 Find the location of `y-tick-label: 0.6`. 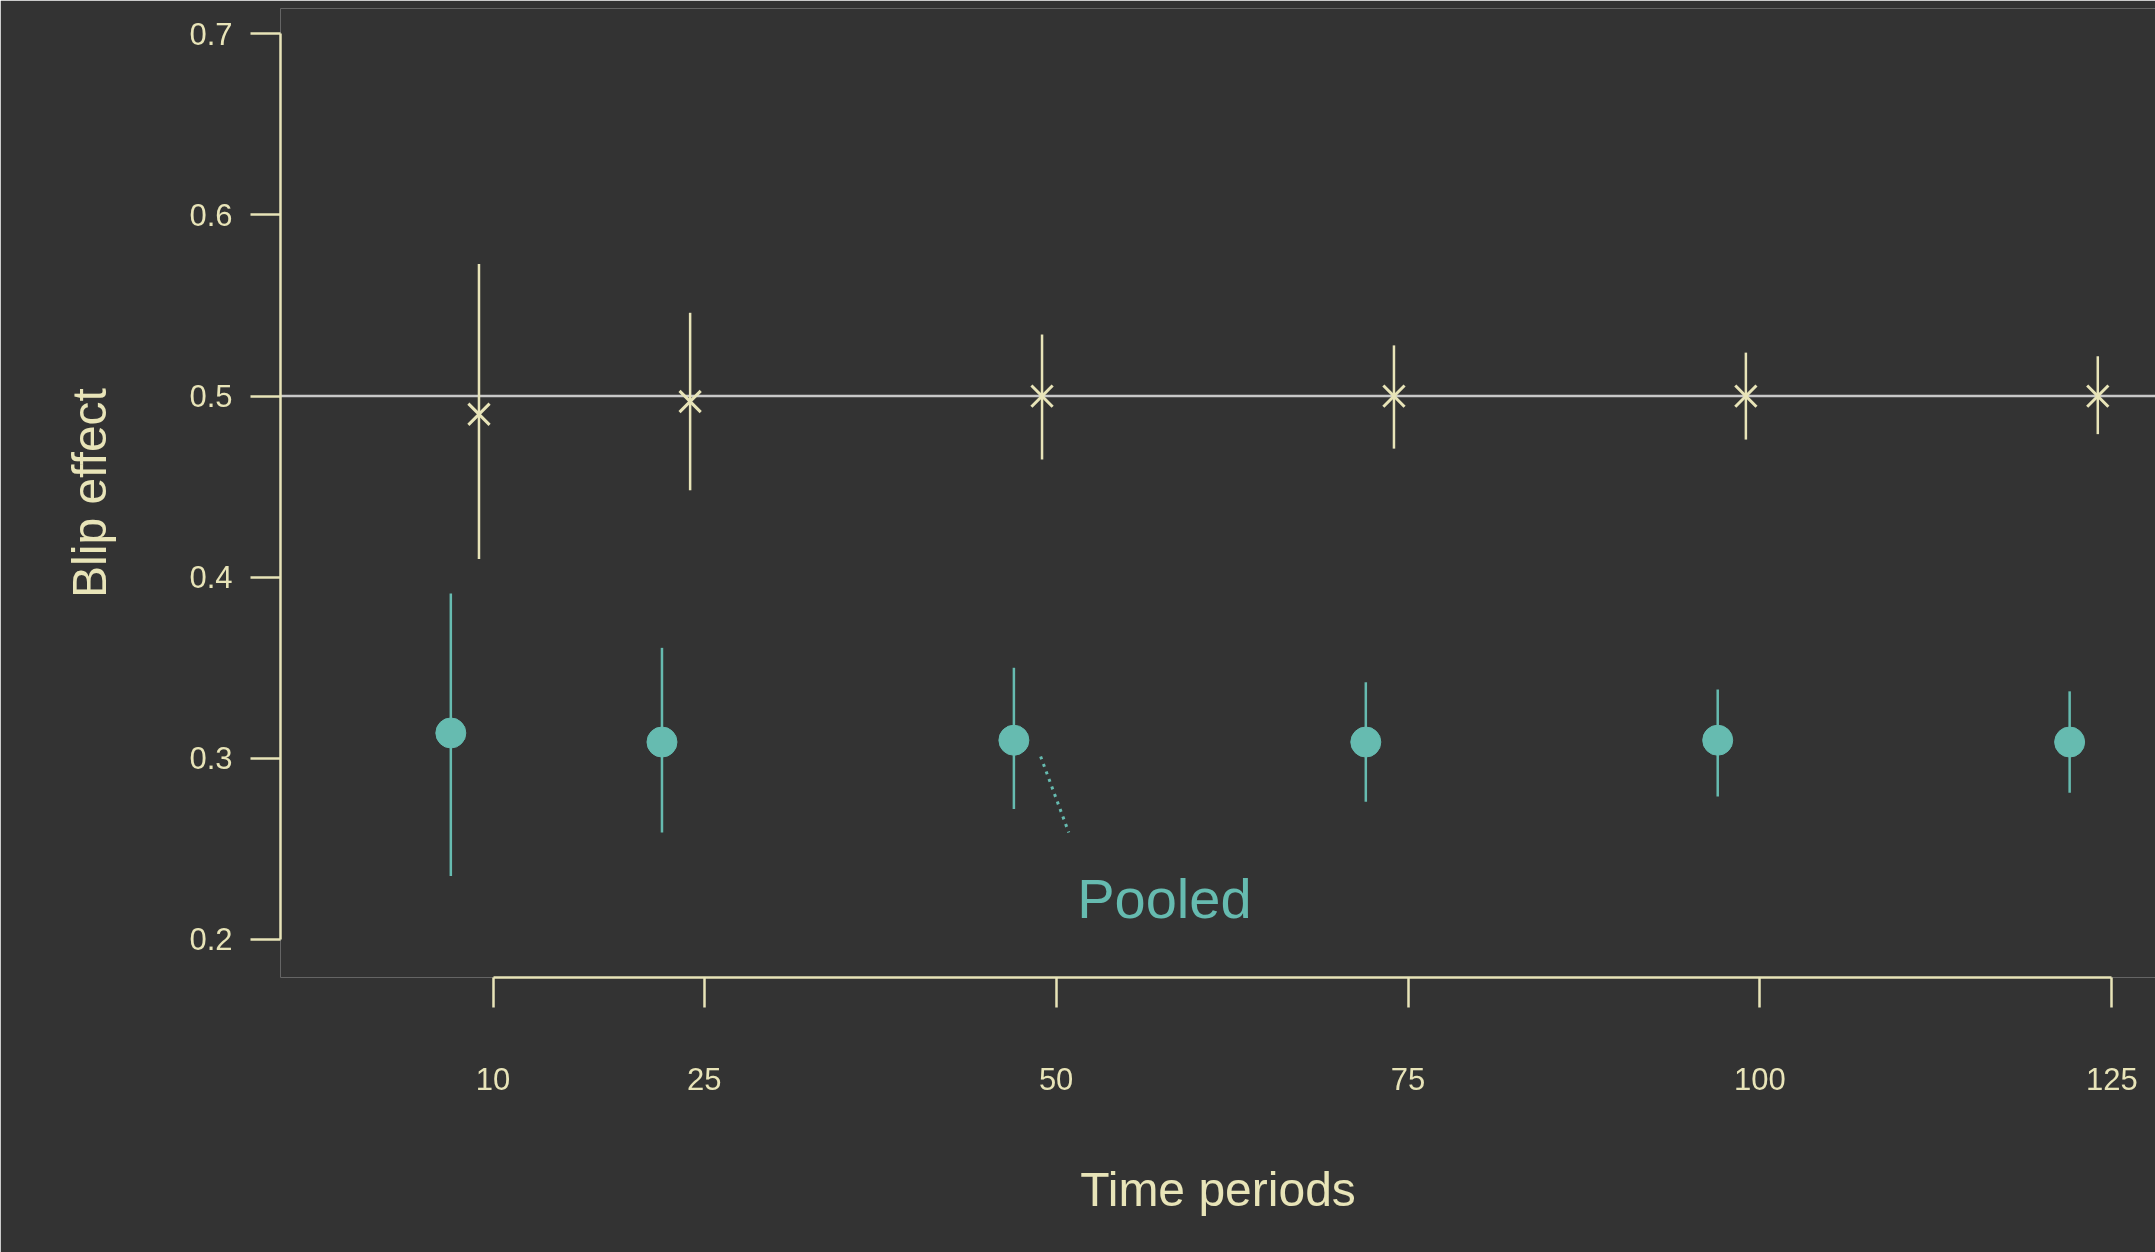

y-tick-label: 0.6 is located at coordinates (211, 215).